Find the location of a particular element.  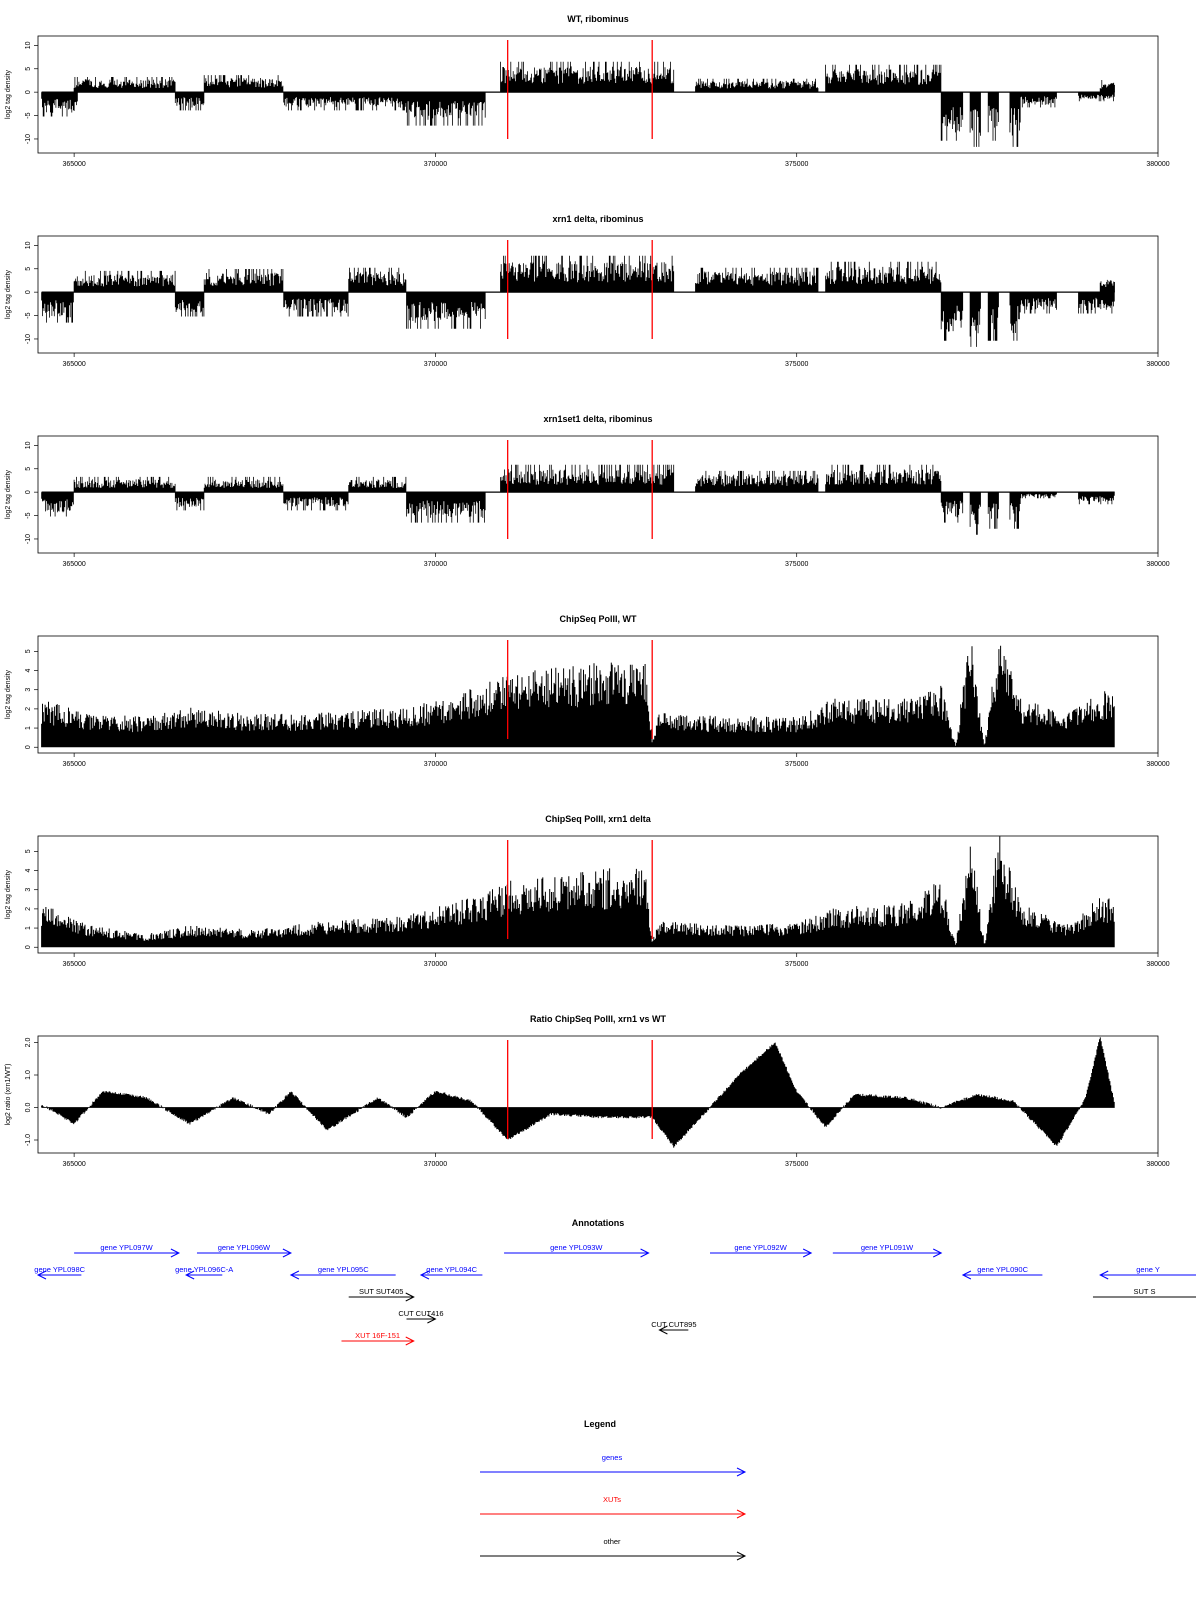

feature-4: gene YPL096W is located at coordinates (244, 1250).